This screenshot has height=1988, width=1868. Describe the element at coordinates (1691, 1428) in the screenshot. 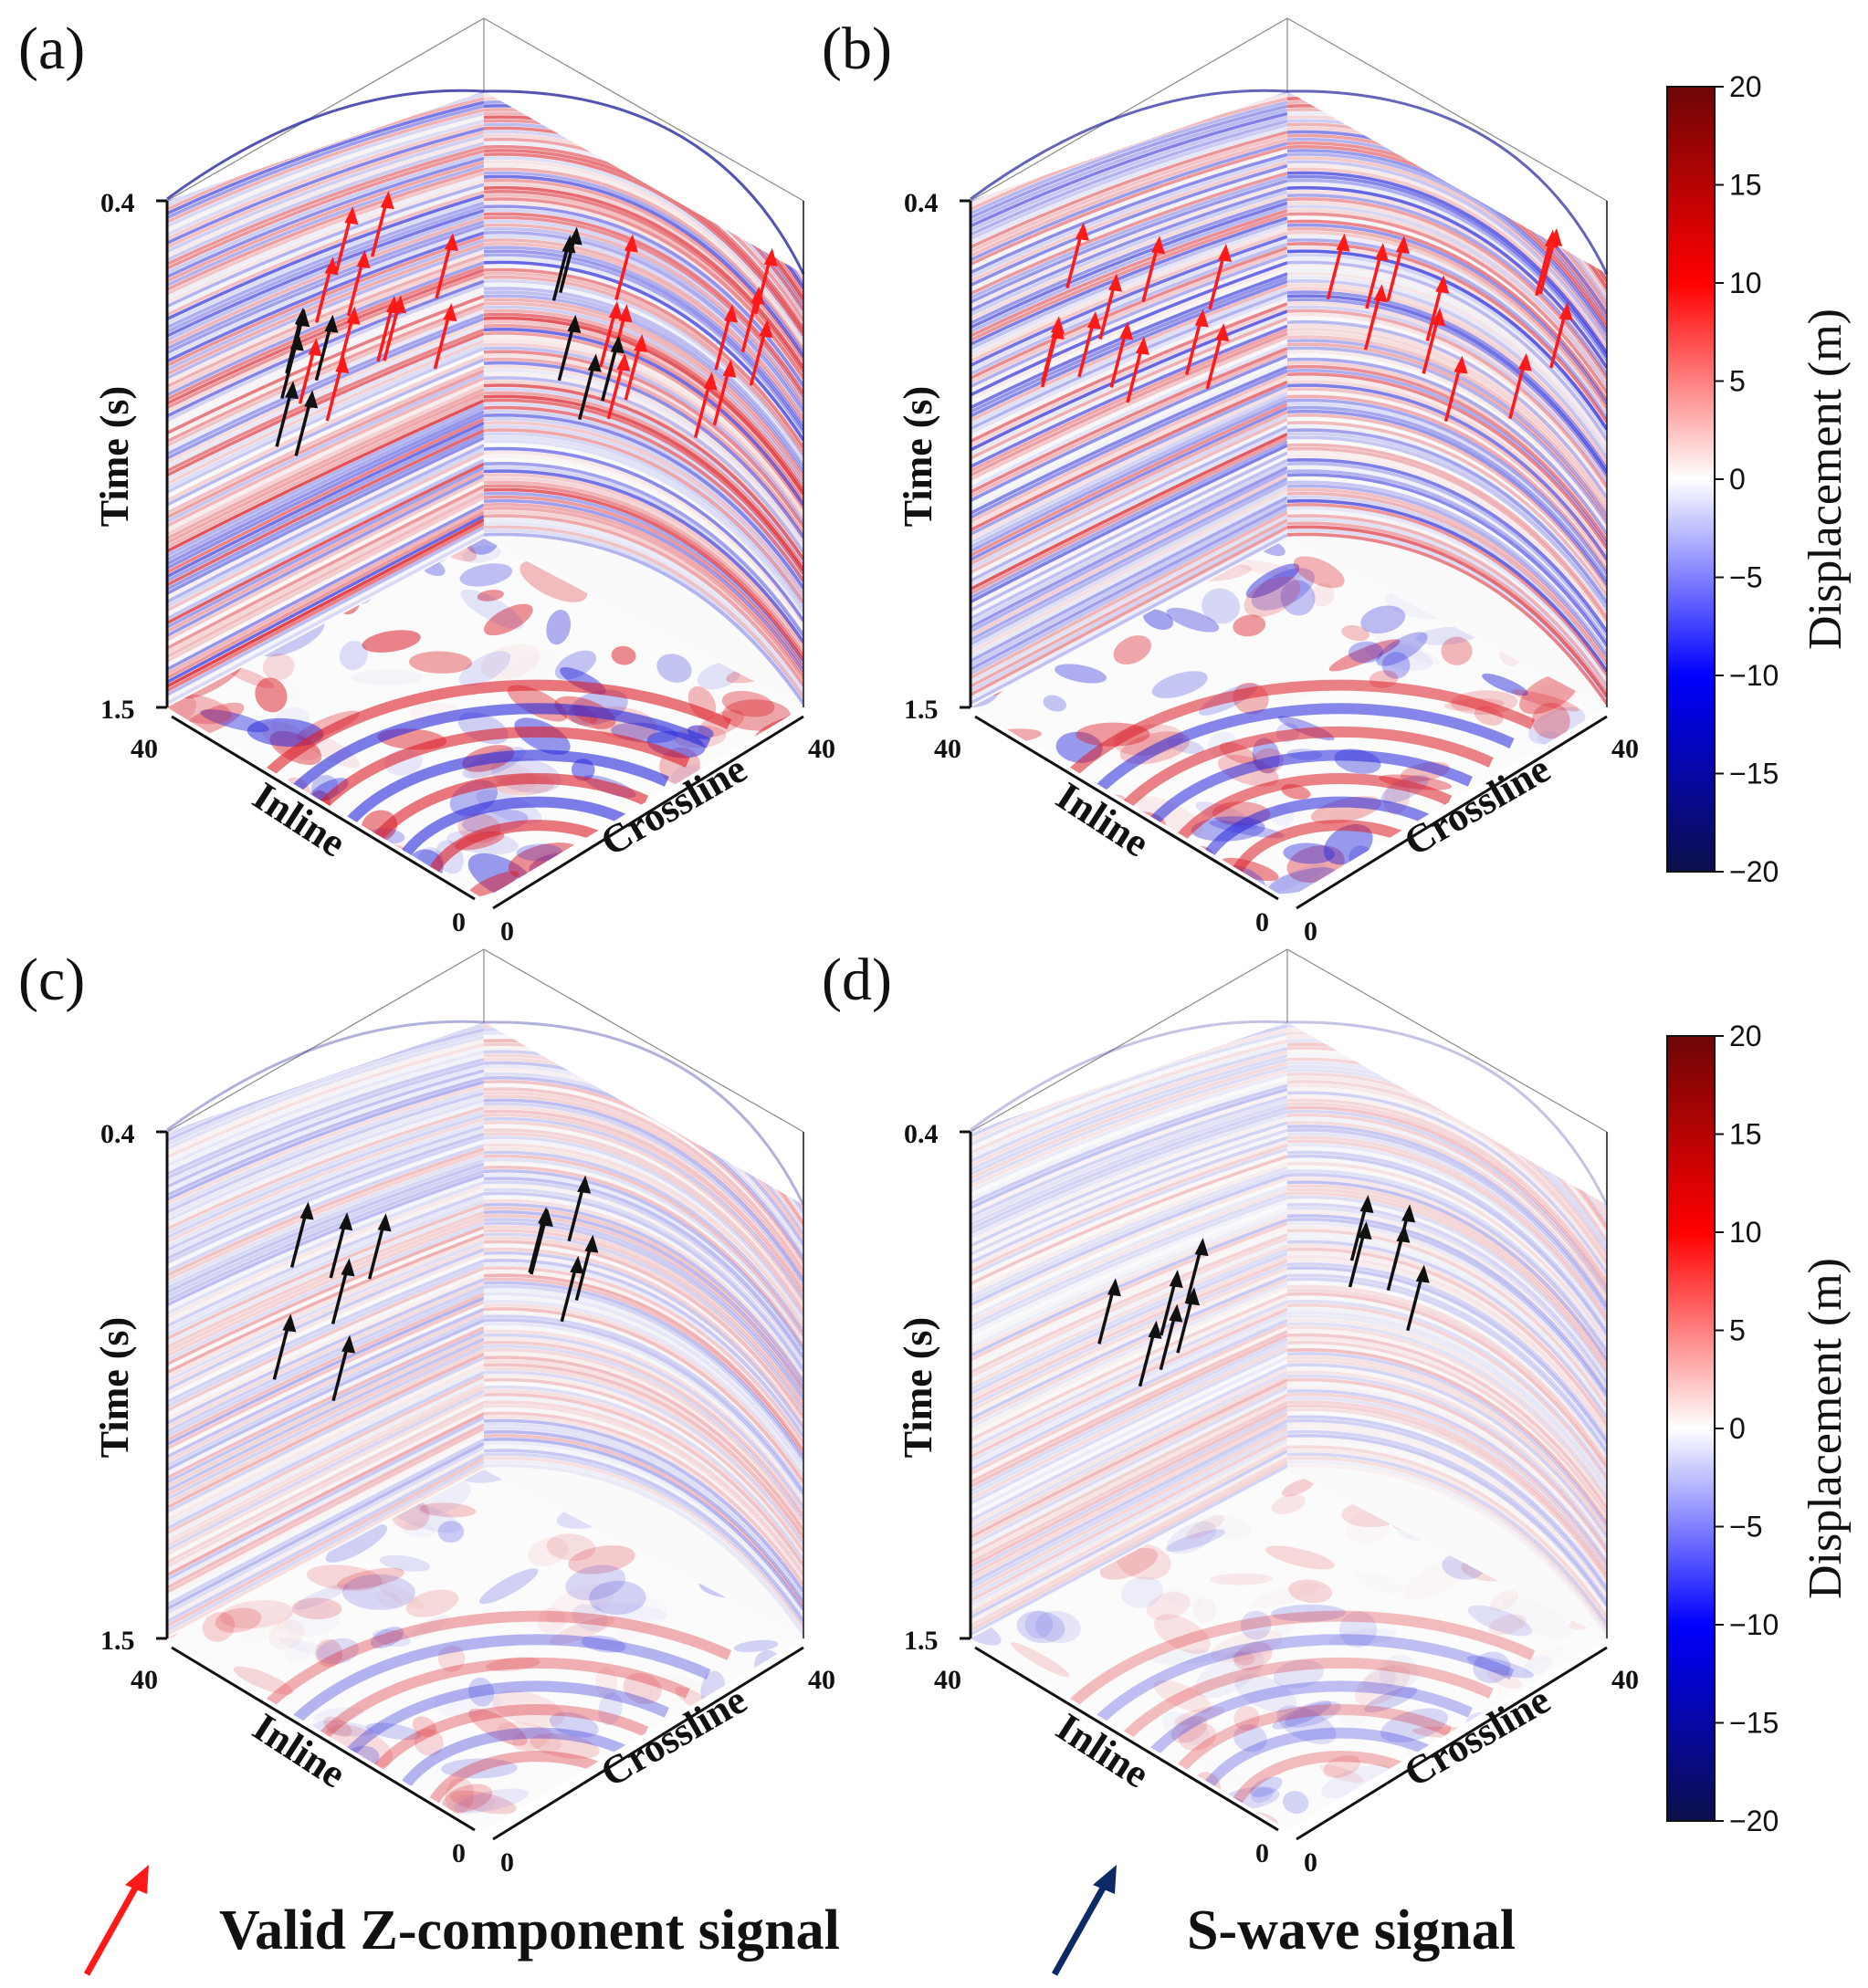

I see `colorbar-gradient` at that location.